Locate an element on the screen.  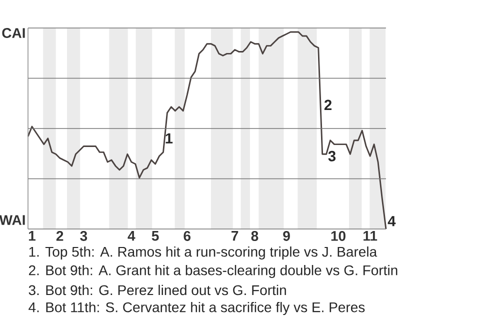
text: 3. Bot 9th: G. Perez lined out vs G. Fortin is located at coordinates (157, 290).